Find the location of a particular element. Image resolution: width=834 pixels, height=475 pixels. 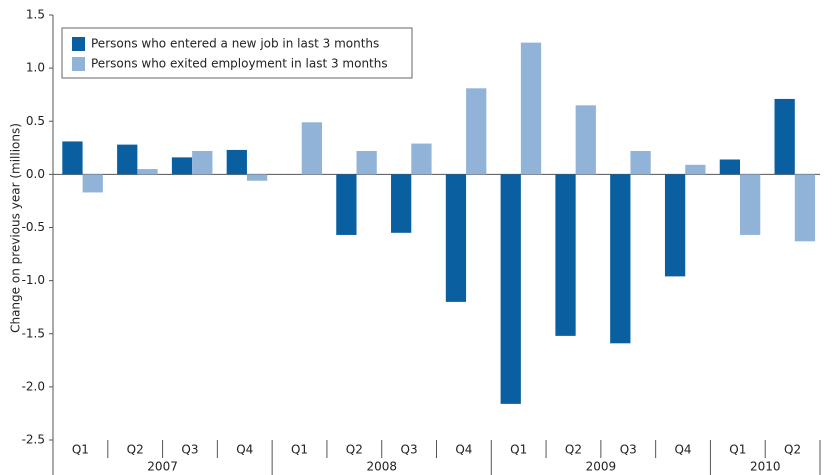

group-label: 2007 is located at coordinates (162, 467).